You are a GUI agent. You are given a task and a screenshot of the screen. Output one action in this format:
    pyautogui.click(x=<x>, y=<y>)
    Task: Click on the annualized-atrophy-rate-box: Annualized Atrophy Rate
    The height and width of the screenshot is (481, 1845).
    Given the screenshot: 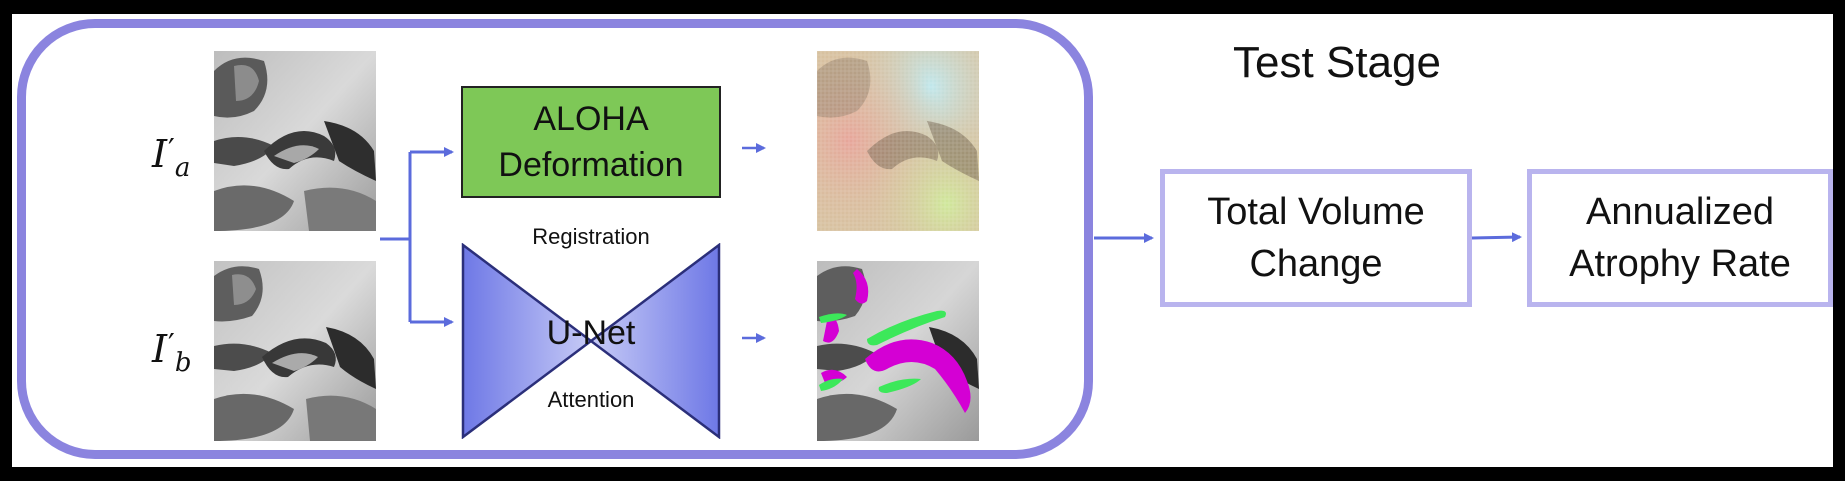 What is the action you would take?
    pyautogui.click(x=1680, y=238)
    